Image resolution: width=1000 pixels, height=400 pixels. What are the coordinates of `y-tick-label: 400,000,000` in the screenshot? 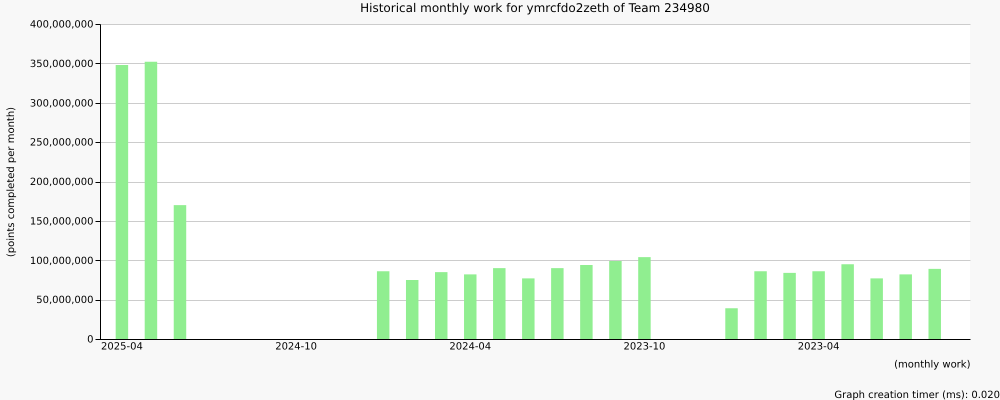 It's located at (62, 25).